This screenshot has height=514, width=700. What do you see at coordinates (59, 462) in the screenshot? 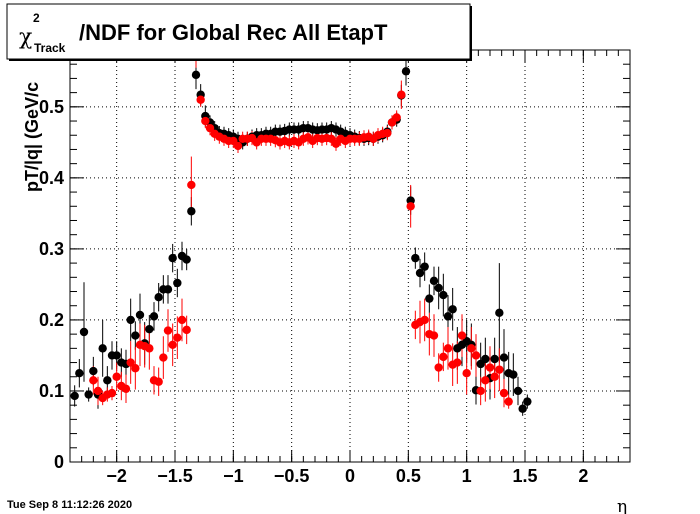
I see `y-tick-label: 0` at bounding box center [59, 462].